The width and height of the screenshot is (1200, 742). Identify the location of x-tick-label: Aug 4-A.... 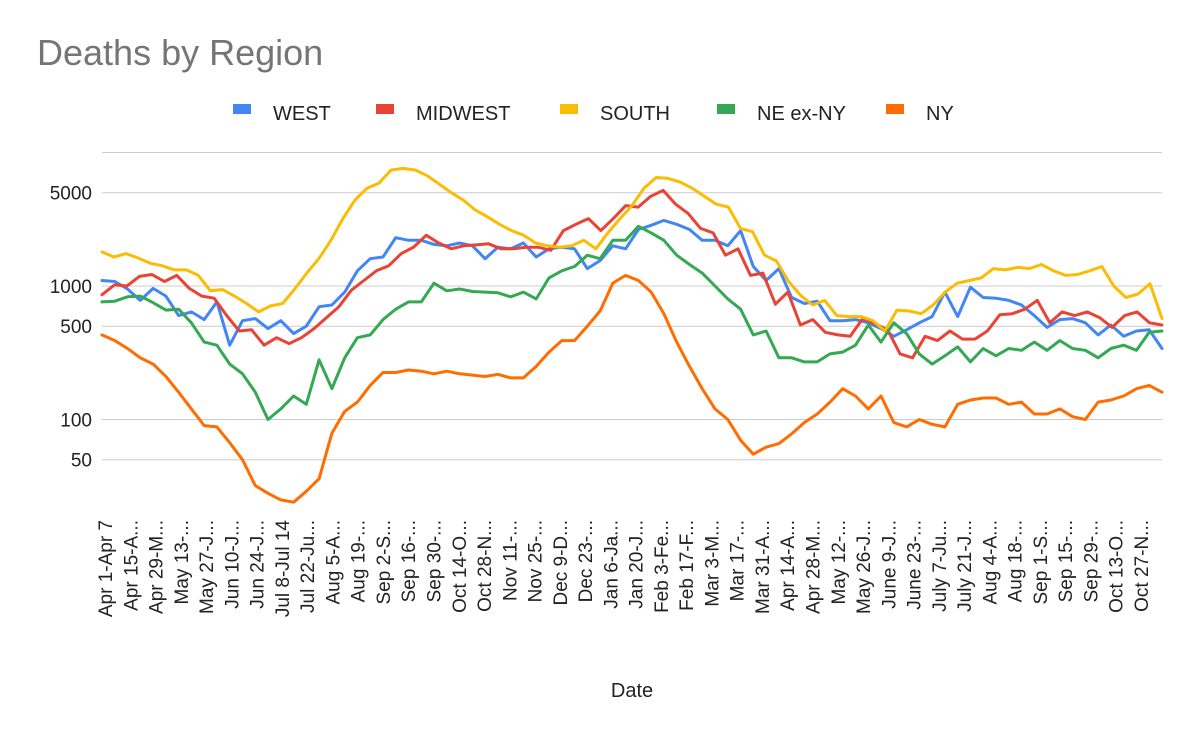
(990, 562).